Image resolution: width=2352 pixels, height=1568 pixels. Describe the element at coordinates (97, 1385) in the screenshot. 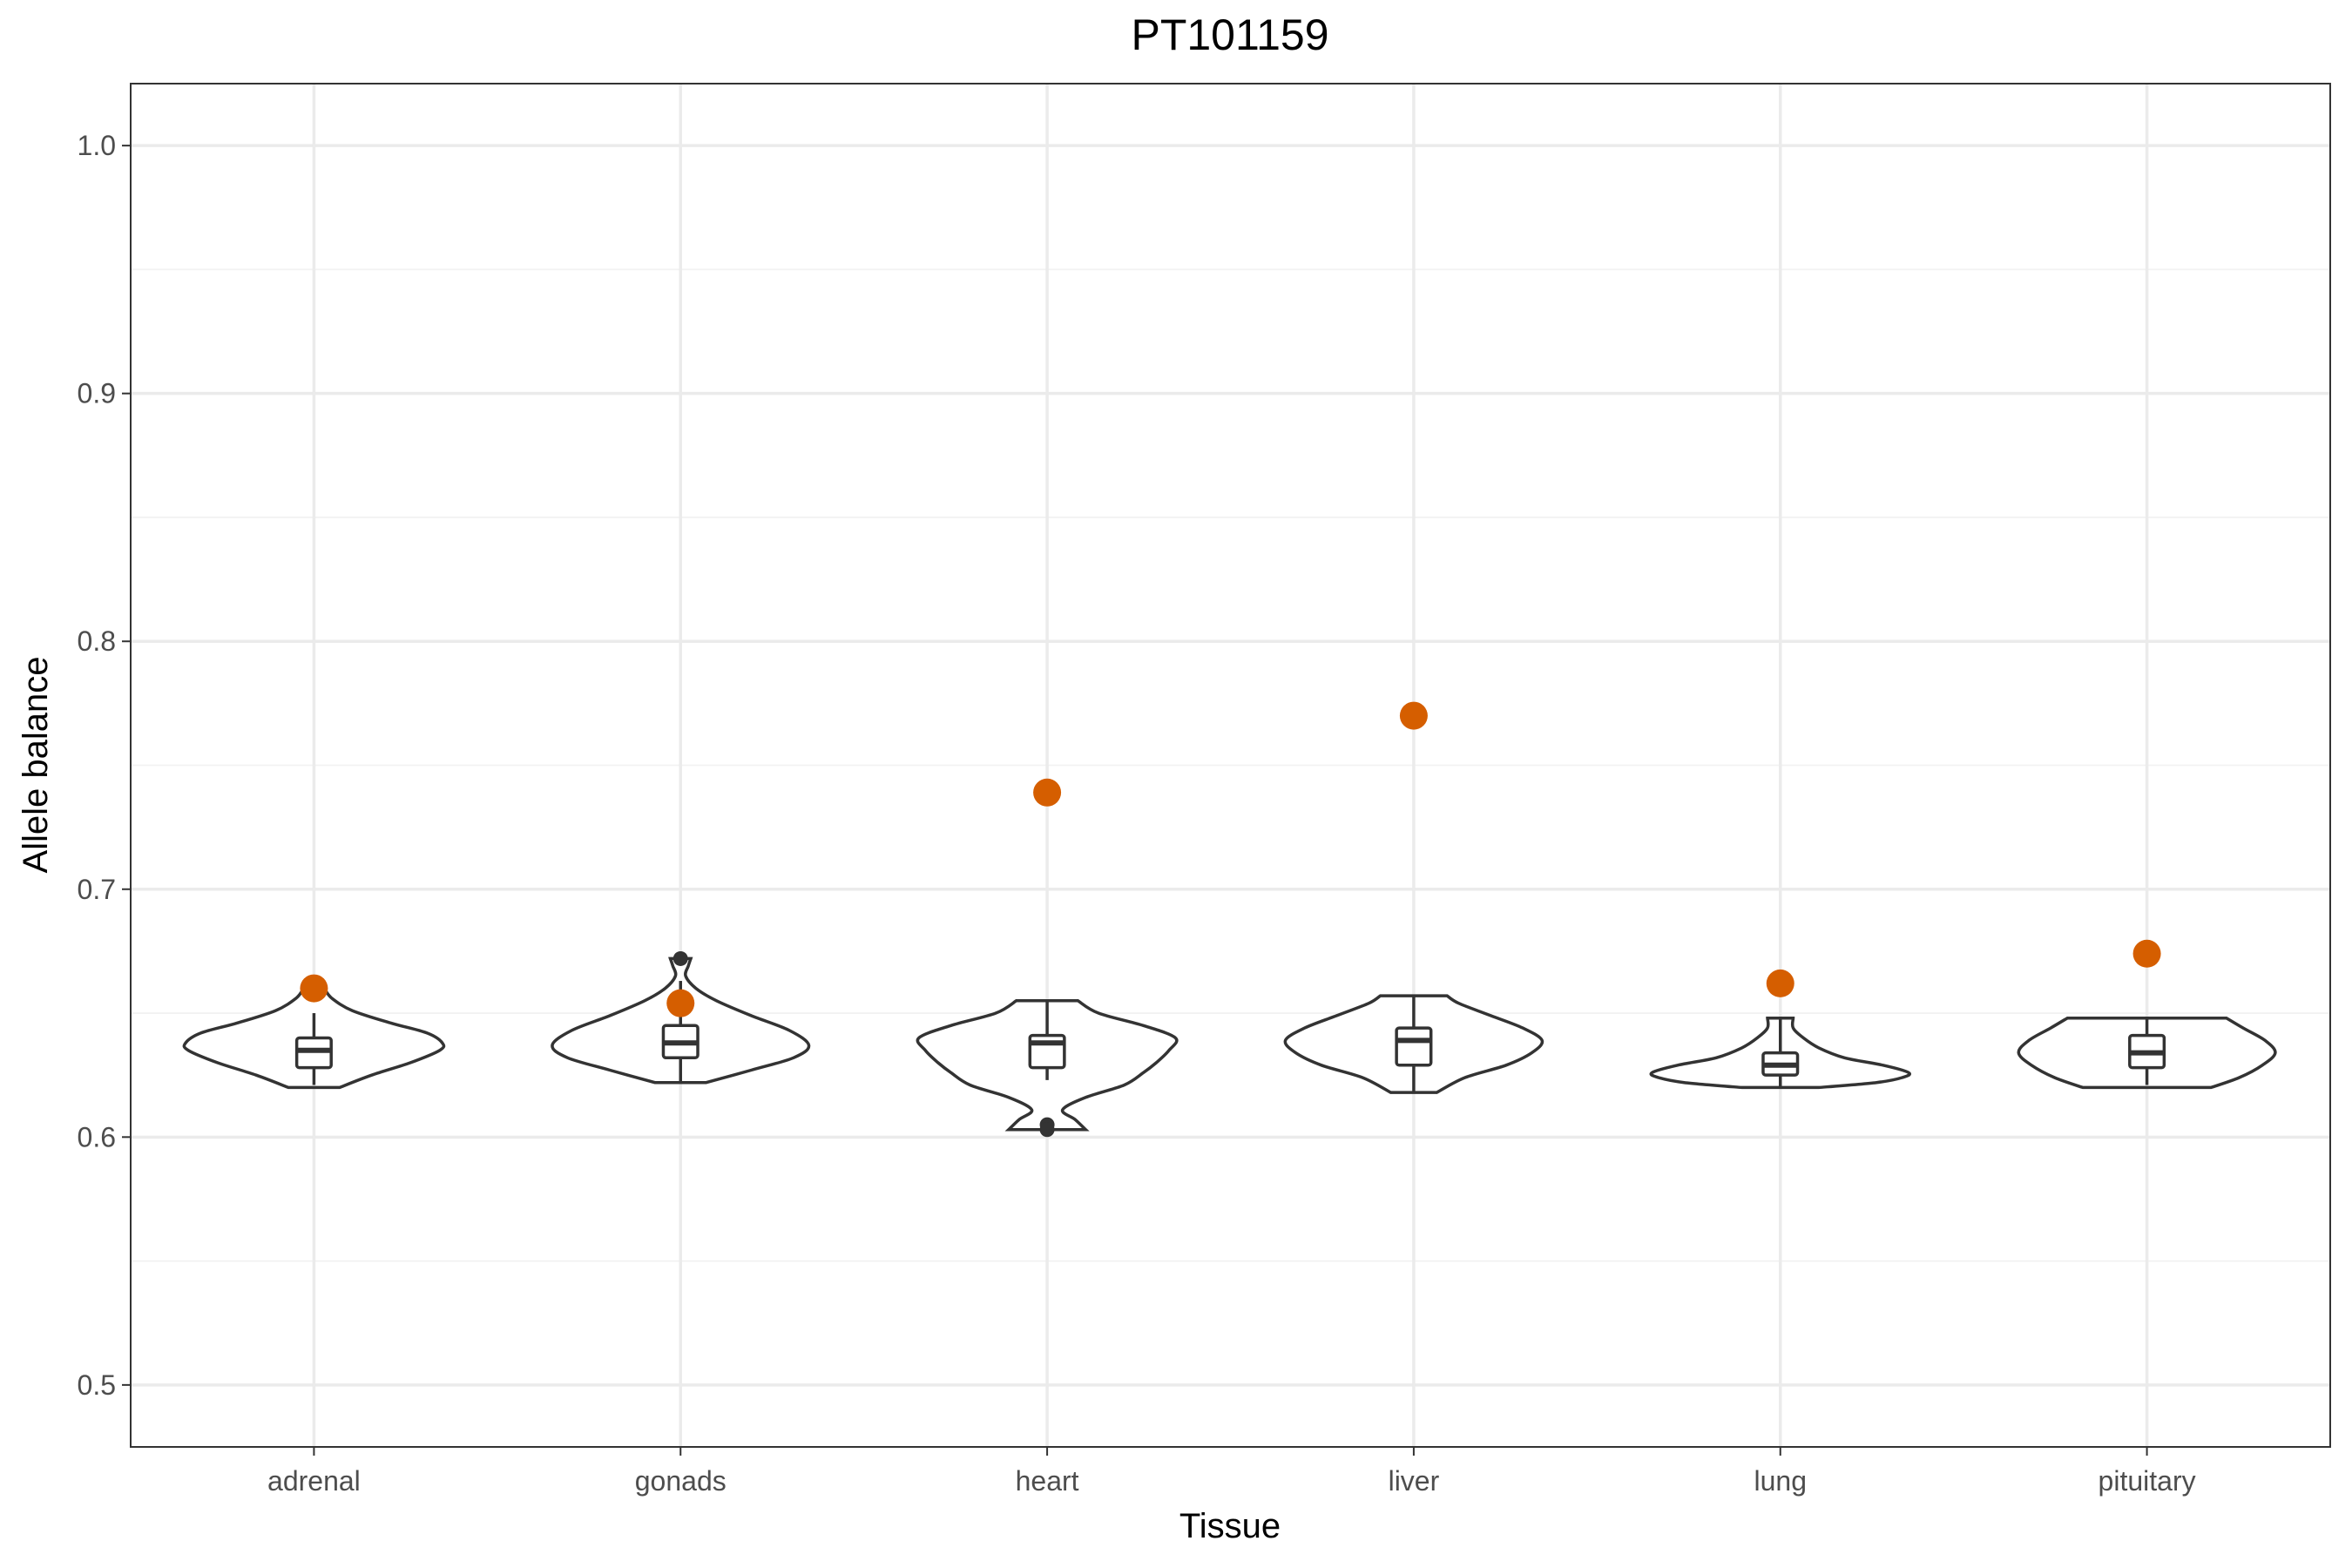

I see `y-tick-label: 0.5` at that location.